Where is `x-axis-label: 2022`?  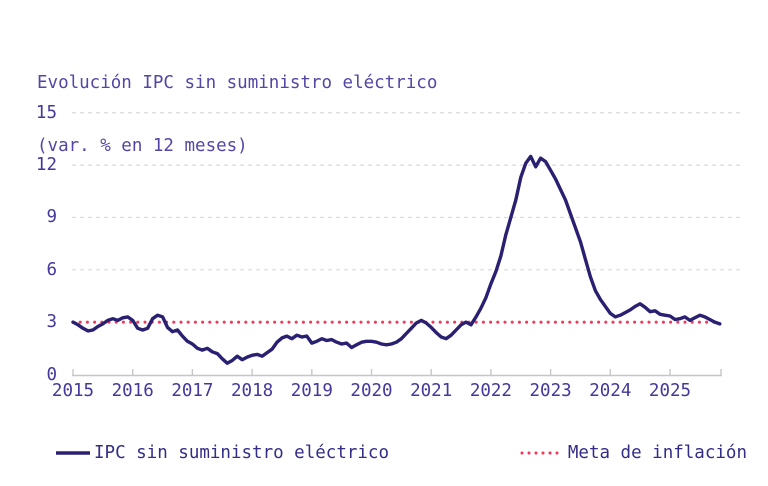 x-axis-label: 2022 is located at coordinates (490, 391).